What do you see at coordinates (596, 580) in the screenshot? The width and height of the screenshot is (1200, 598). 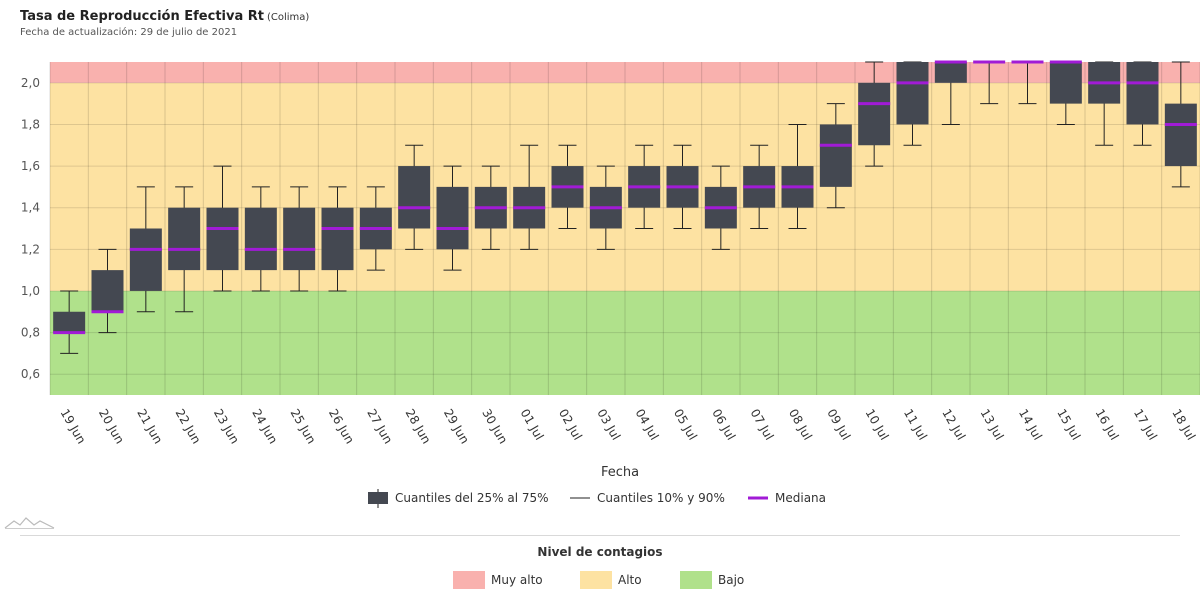 I see `alto-swatch` at bounding box center [596, 580].